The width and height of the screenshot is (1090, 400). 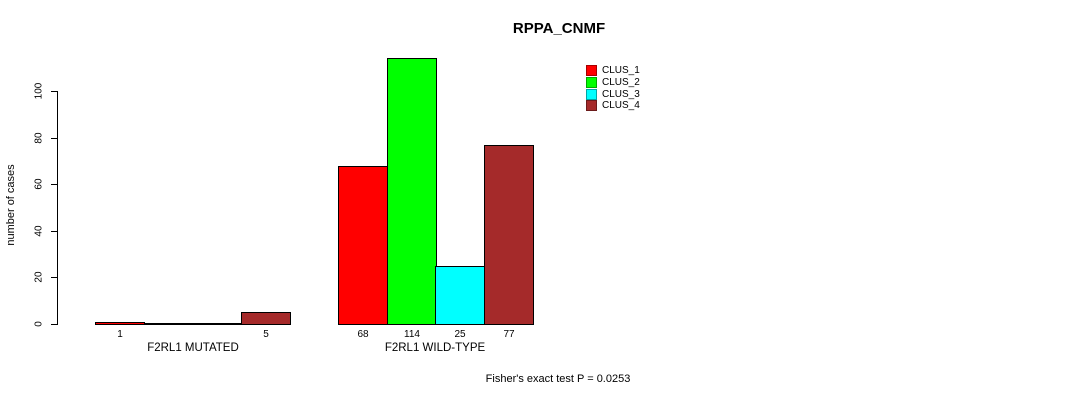 I want to click on y-tick-label: 0, so click(x=39, y=324).